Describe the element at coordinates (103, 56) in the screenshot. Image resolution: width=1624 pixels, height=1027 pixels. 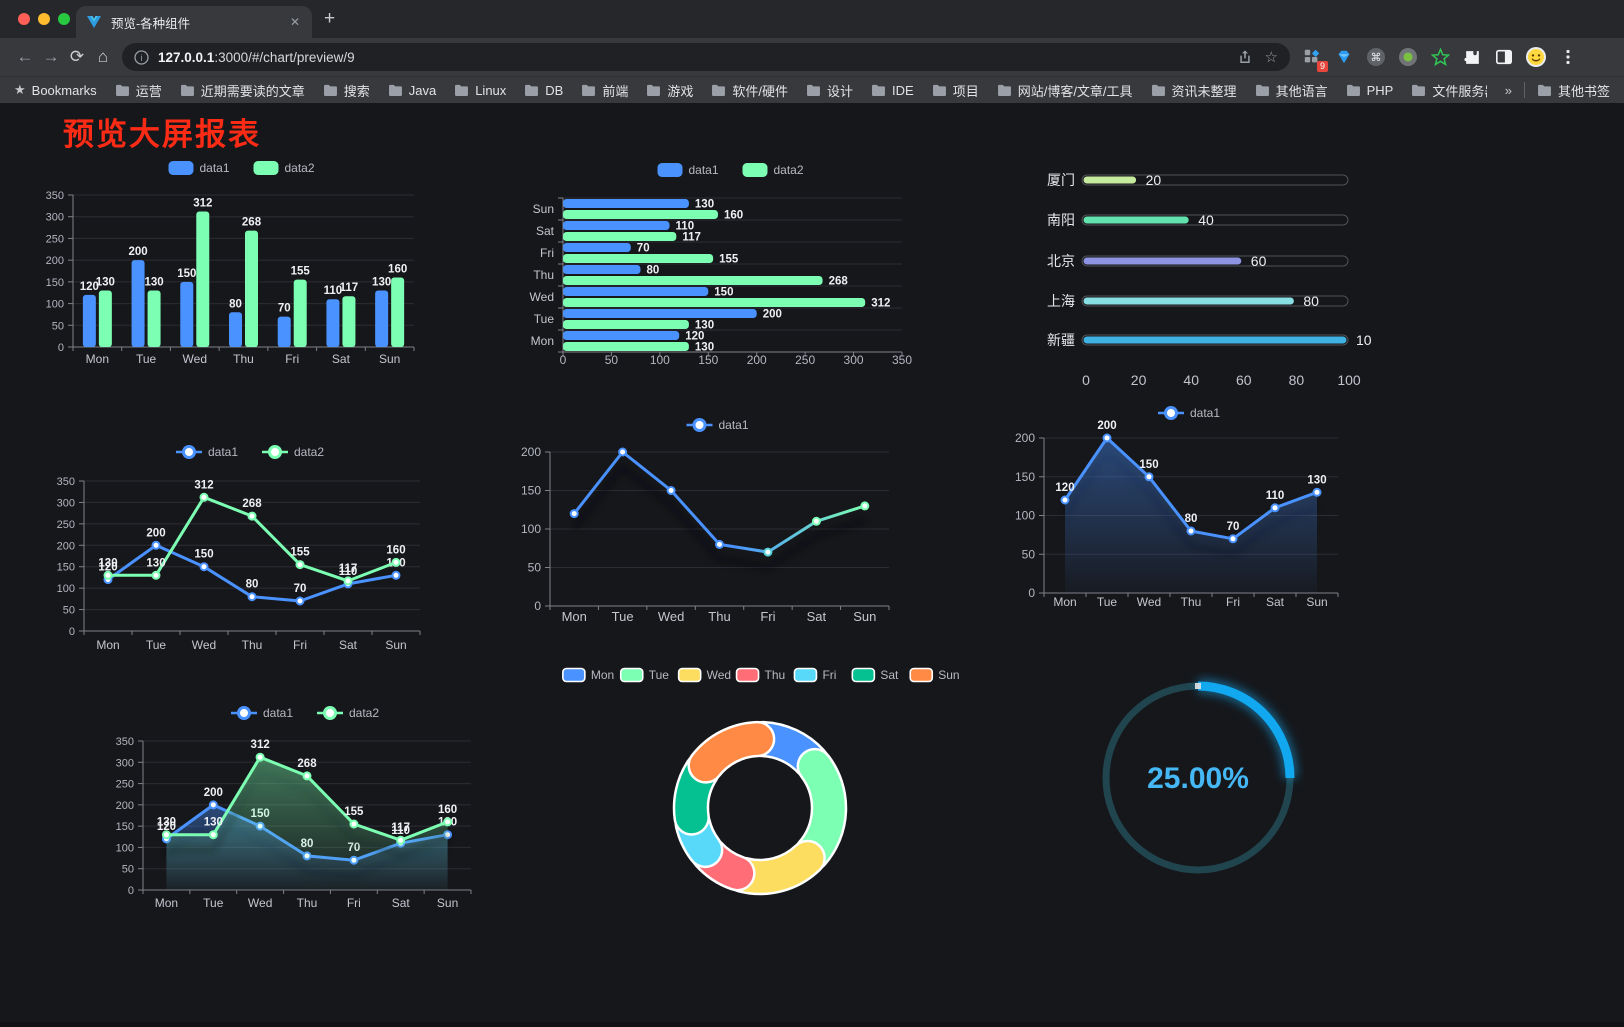
I see `home-icon: ⌂` at that location.